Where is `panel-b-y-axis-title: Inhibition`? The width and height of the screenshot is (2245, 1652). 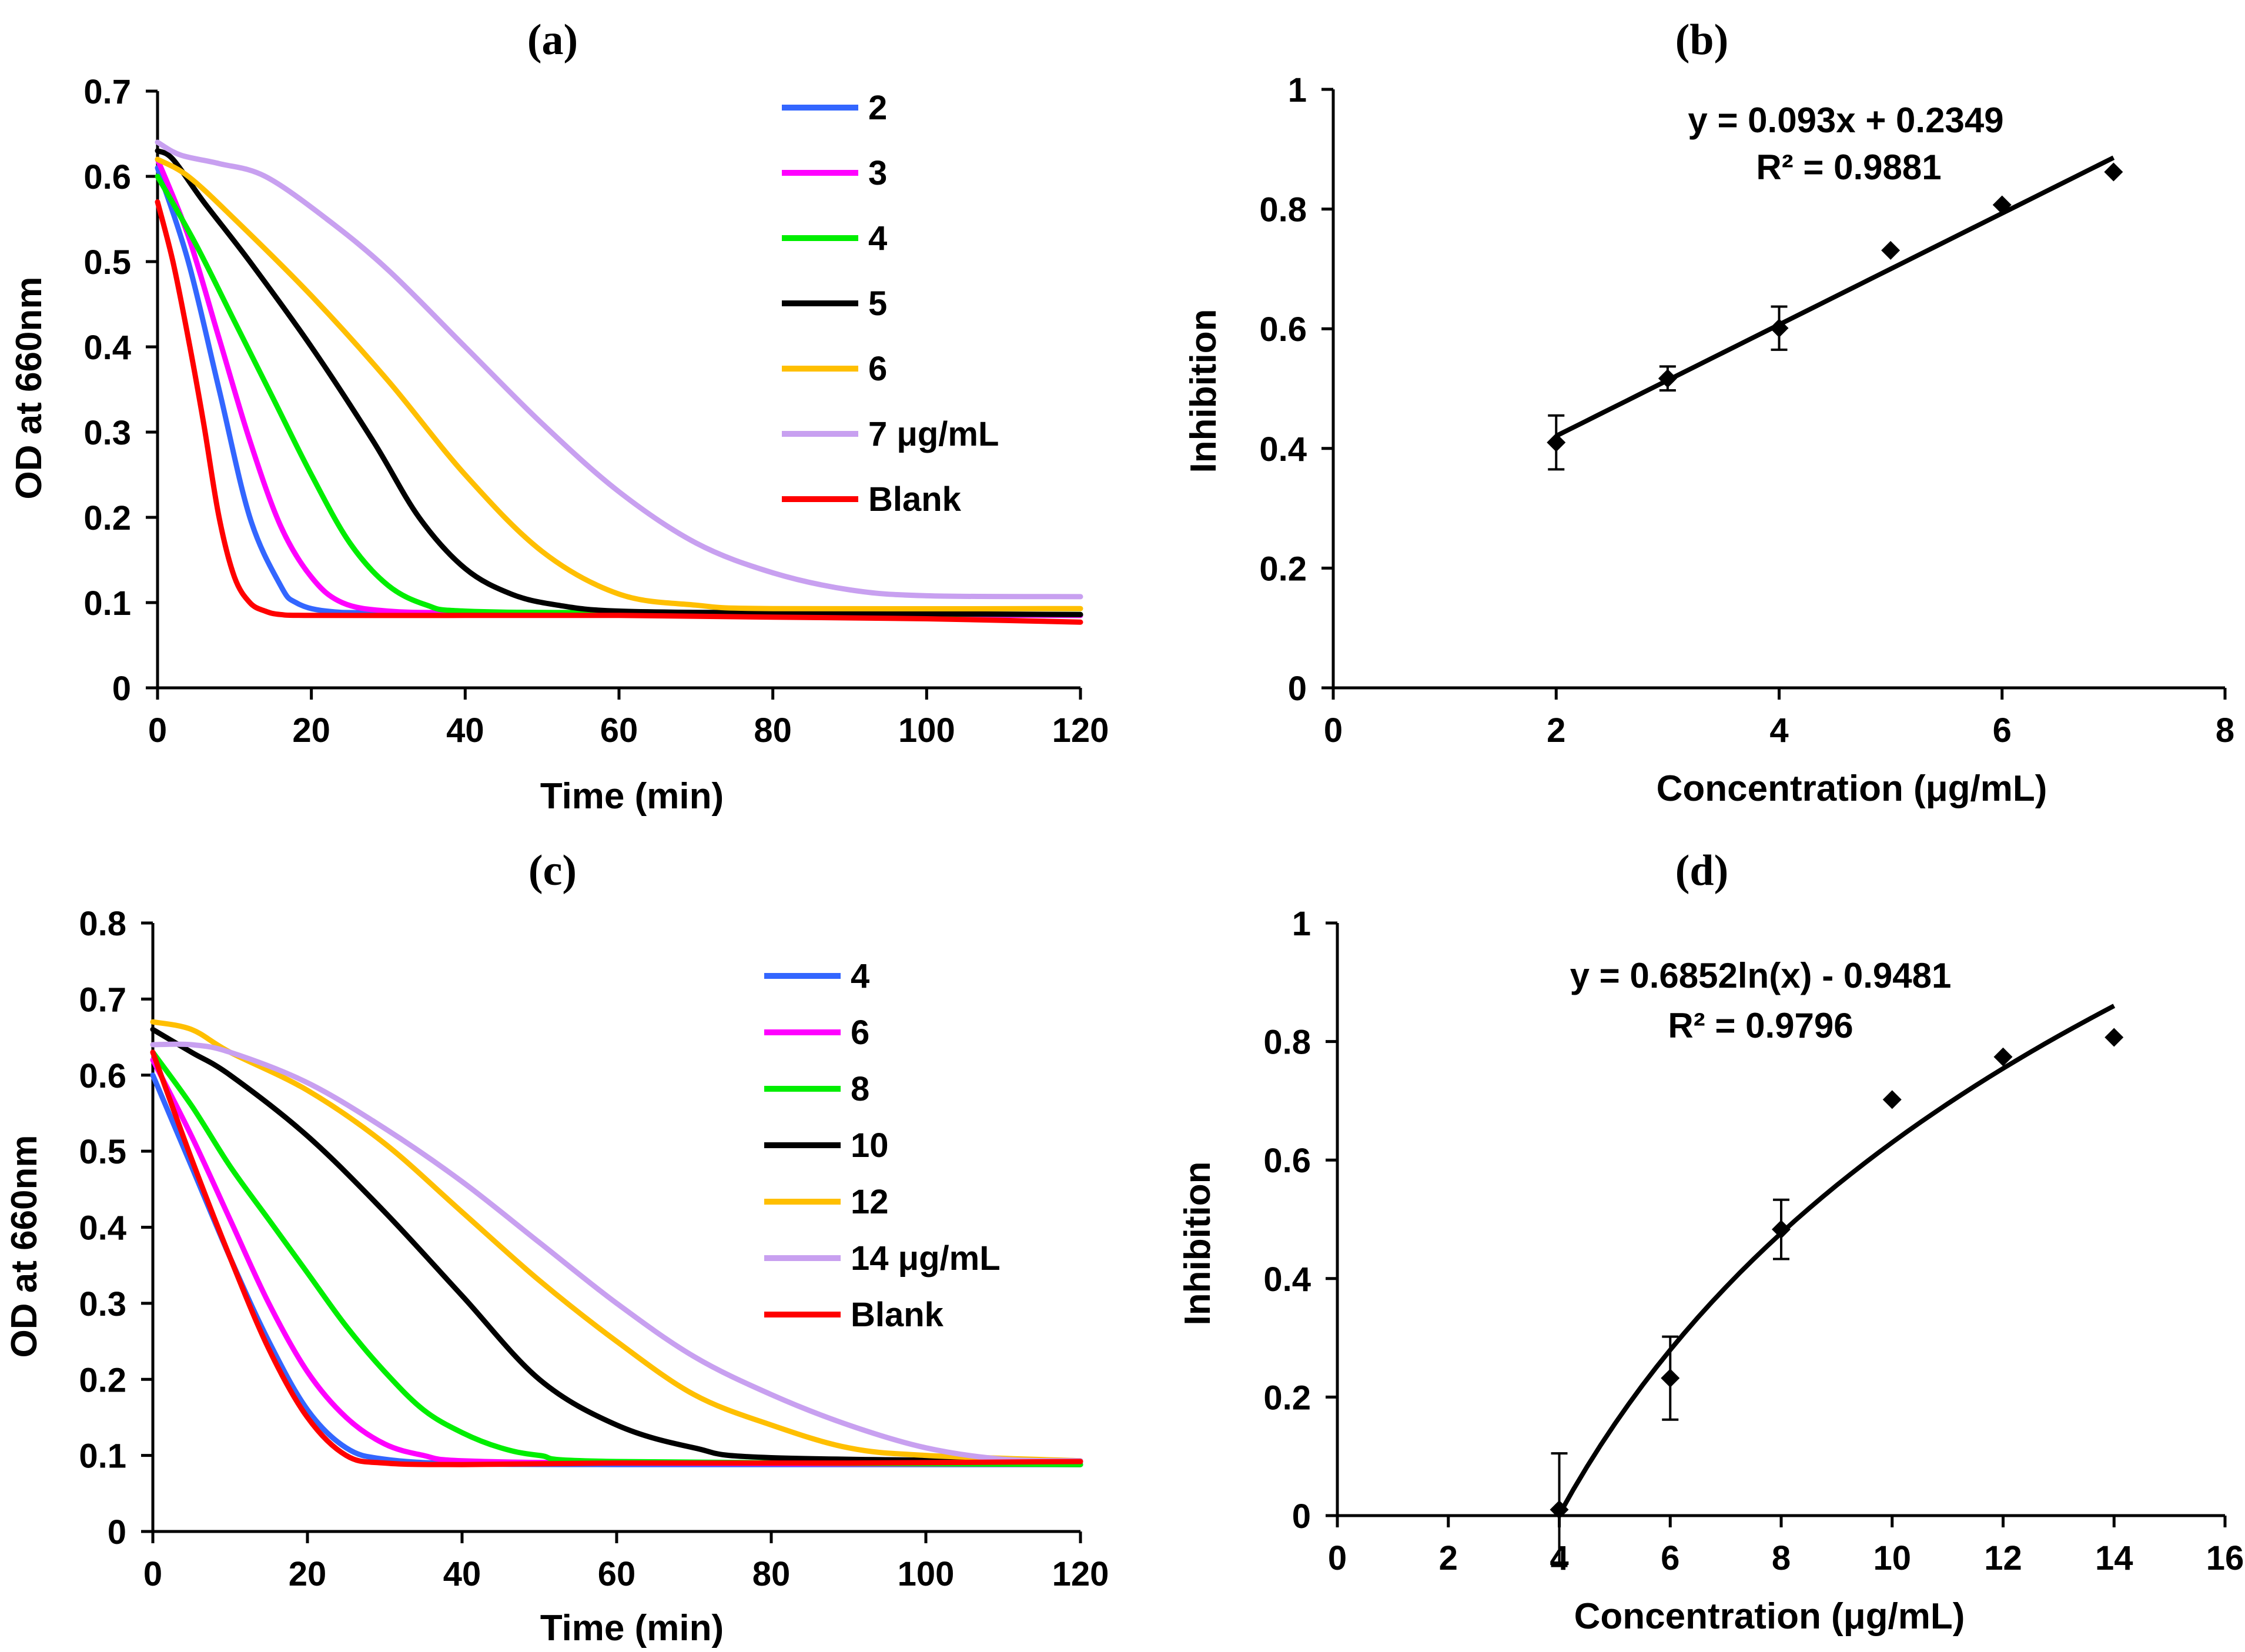 panel-b-y-axis-title: Inhibition is located at coordinates (1203, 391).